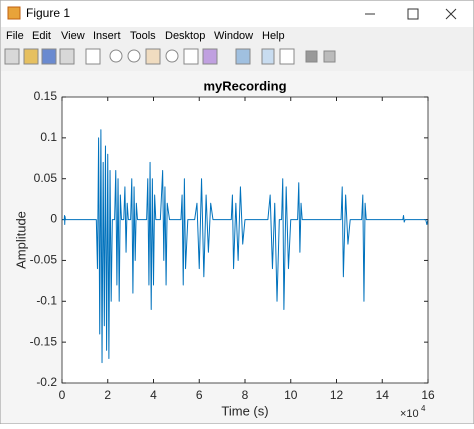  What do you see at coordinates (49, 56) in the screenshot?
I see `tool-save` at bounding box center [49, 56].